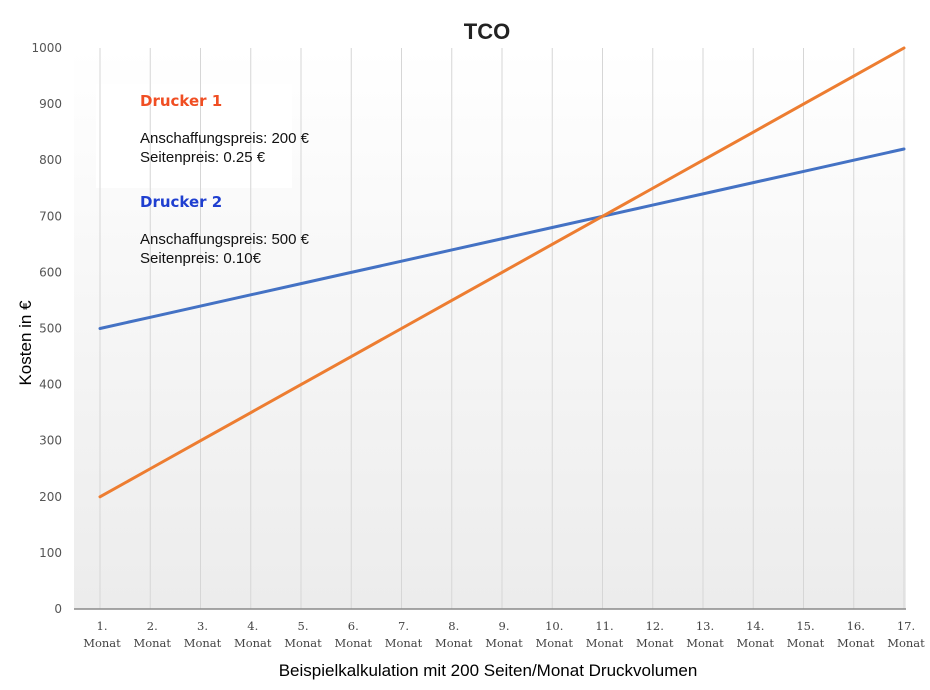 The height and width of the screenshot is (690, 930). Describe the element at coordinates (655, 634) in the screenshot. I see `x-tick-label-month-12: 12. Monat` at that location.